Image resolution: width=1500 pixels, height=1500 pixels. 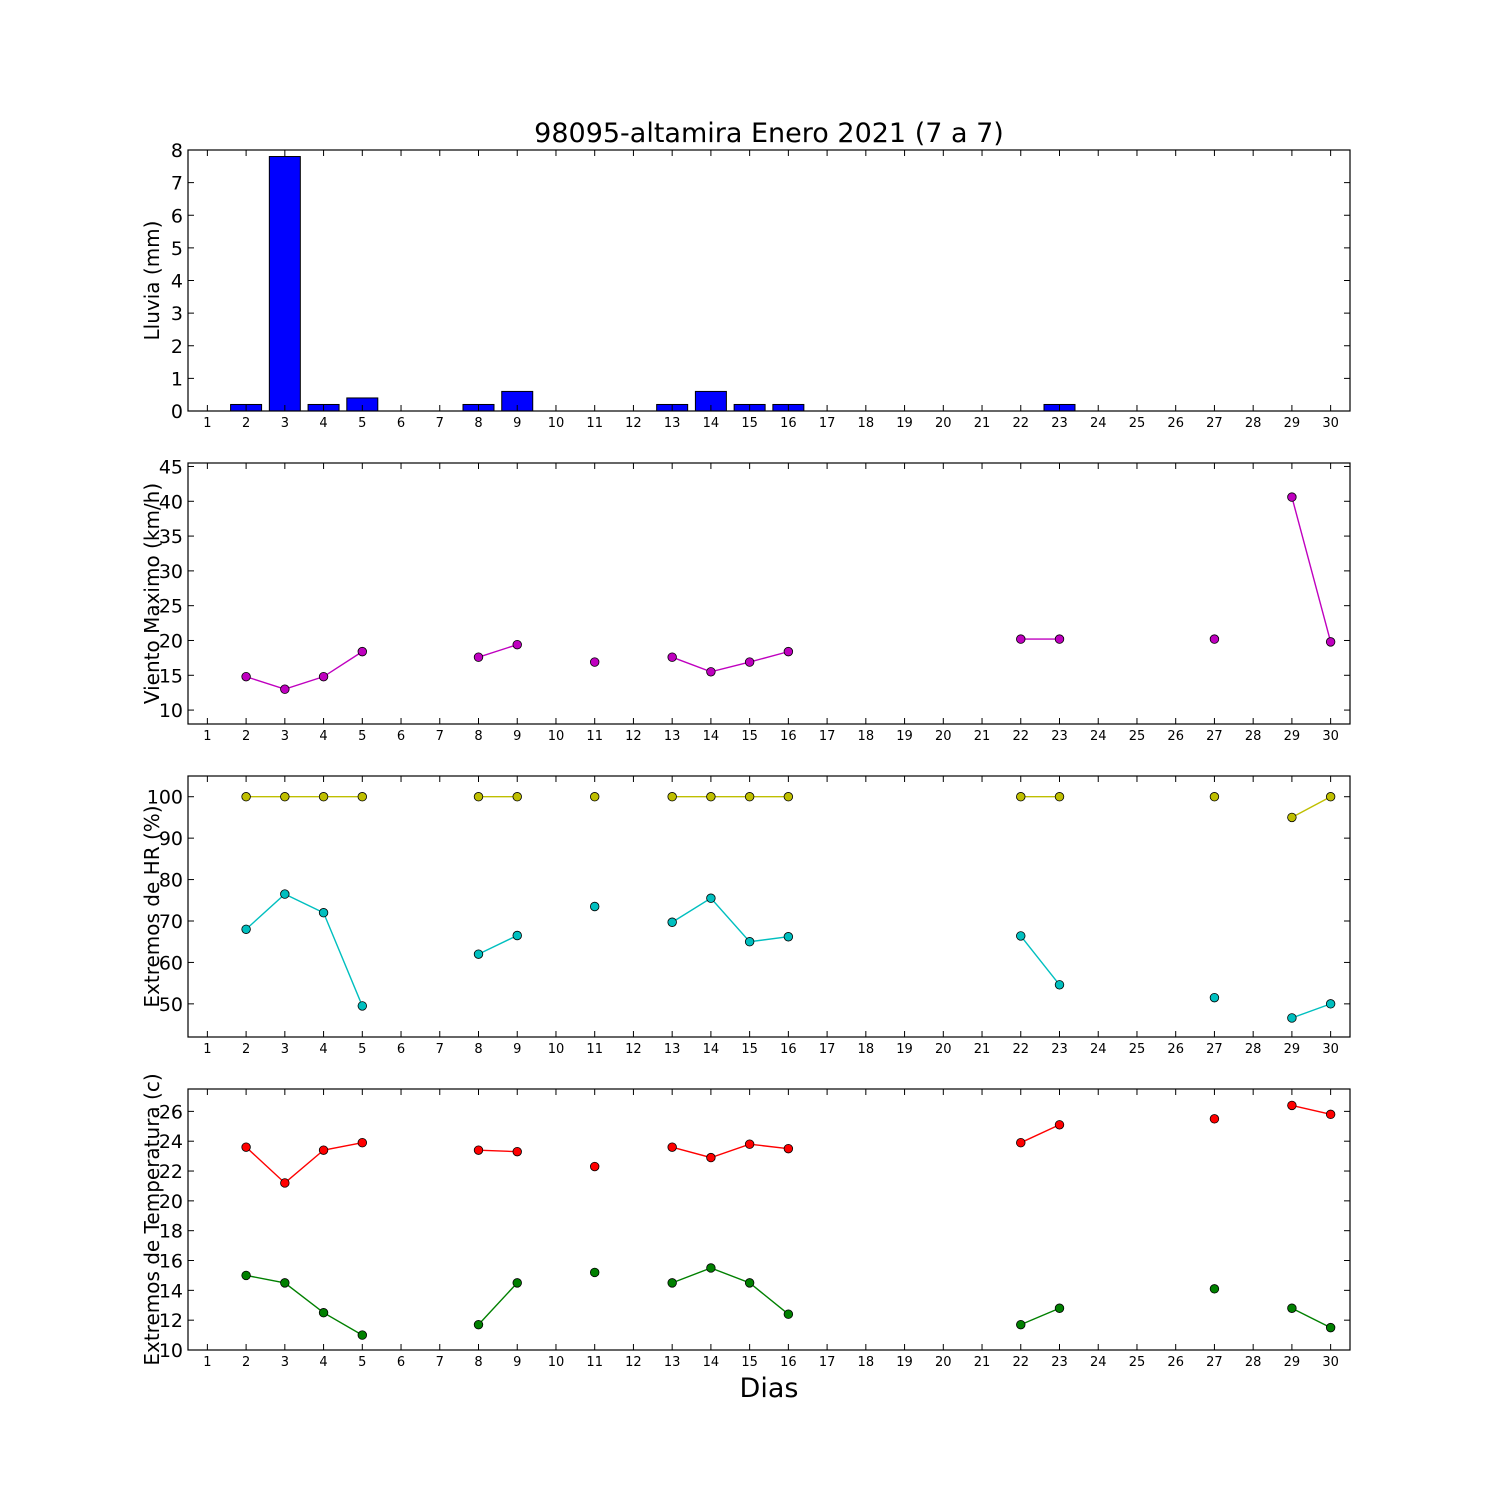 I want to click on x-tick-label: 26, so click(x=1175, y=1049).